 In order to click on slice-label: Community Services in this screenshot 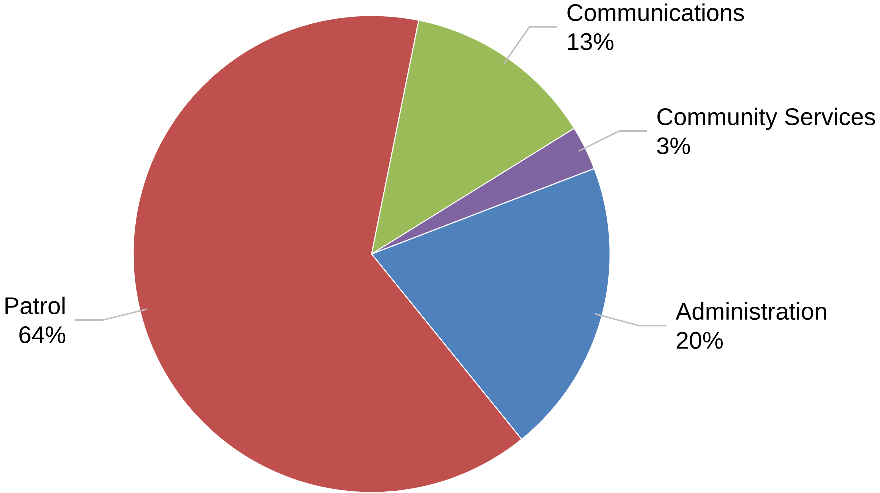, I will do `click(767, 119)`.